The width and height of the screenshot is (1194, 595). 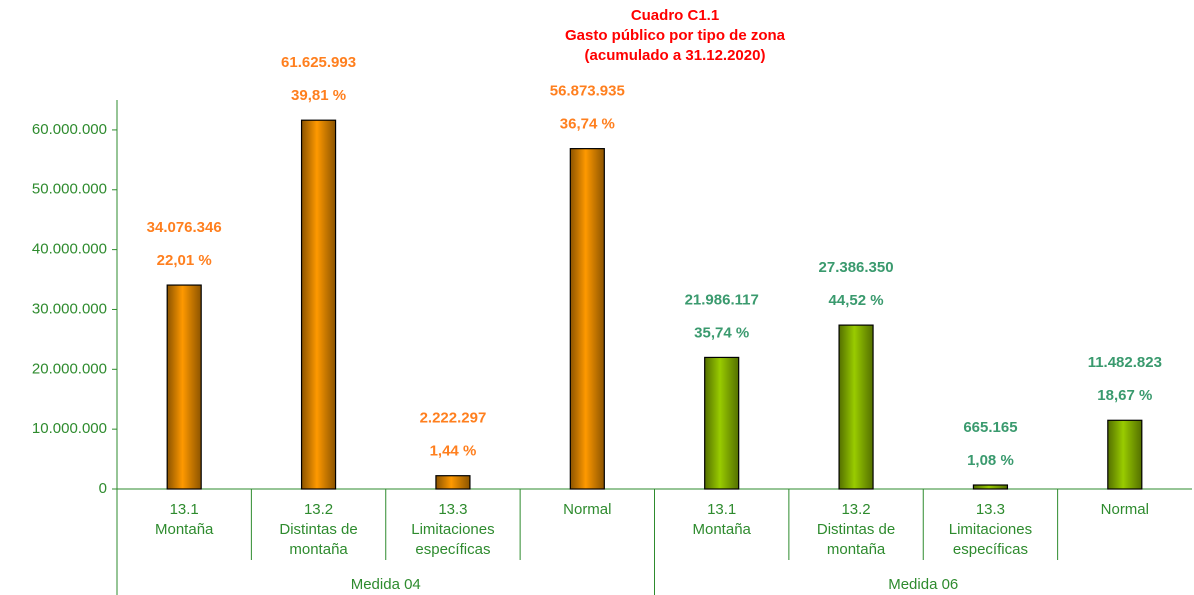 What do you see at coordinates (1125, 362) in the screenshot?
I see `value-label: 11.482.823` at bounding box center [1125, 362].